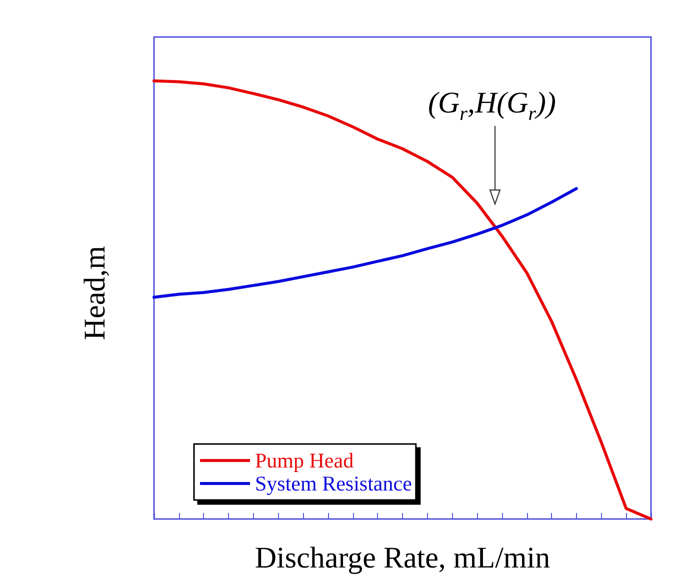  I want to click on legend-label: Pump Head, so click(304, 460).